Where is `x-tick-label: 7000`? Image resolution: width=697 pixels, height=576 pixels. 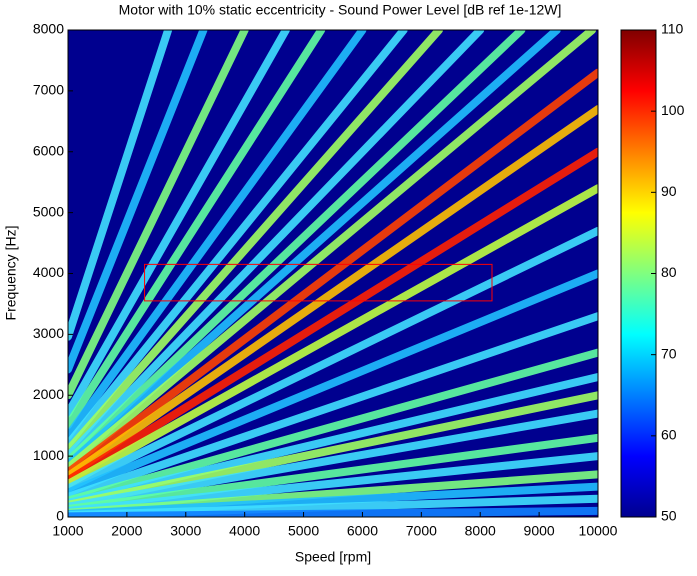 x-tick-label: 7000 is located at coordinates (421, 531).